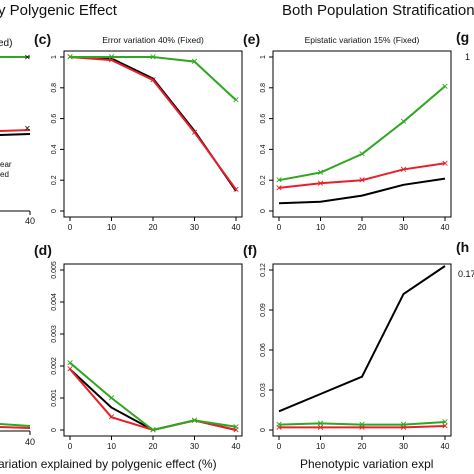  Describe the element at coordinates (15, 134) in the screenshot. I see `left-black-line-fragment` at that location.